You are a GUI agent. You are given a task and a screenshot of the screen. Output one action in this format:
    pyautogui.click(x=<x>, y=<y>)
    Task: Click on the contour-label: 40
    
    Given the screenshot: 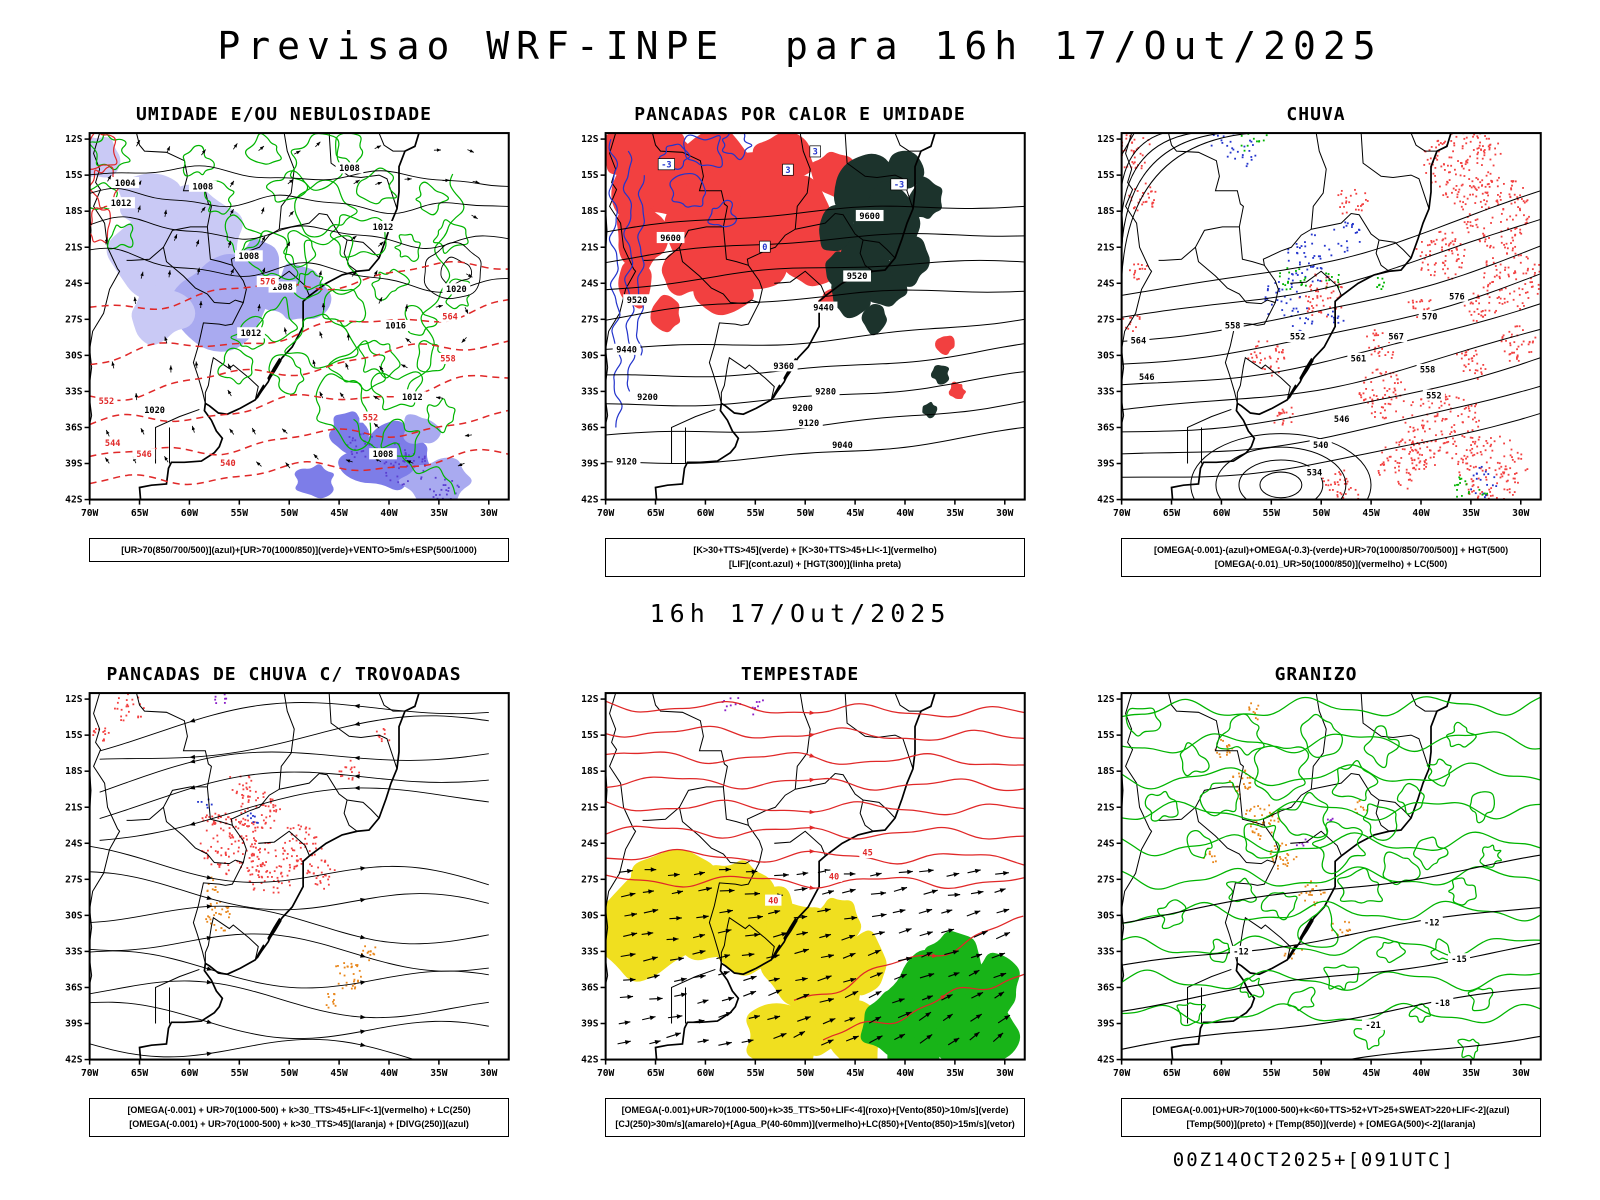 What is the action you would take?
    pyautogui.click(x=834, y=877)
    